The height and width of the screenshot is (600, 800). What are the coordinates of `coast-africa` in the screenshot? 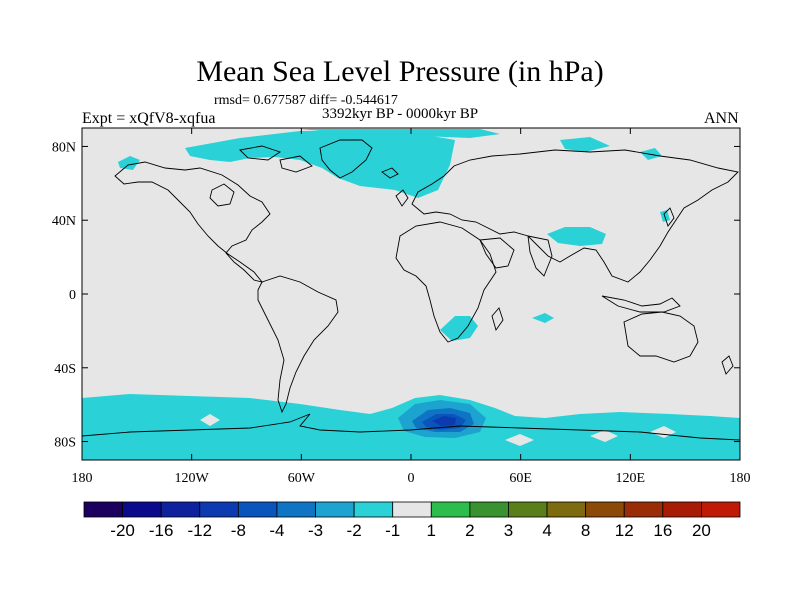 It's located at (446, 282).